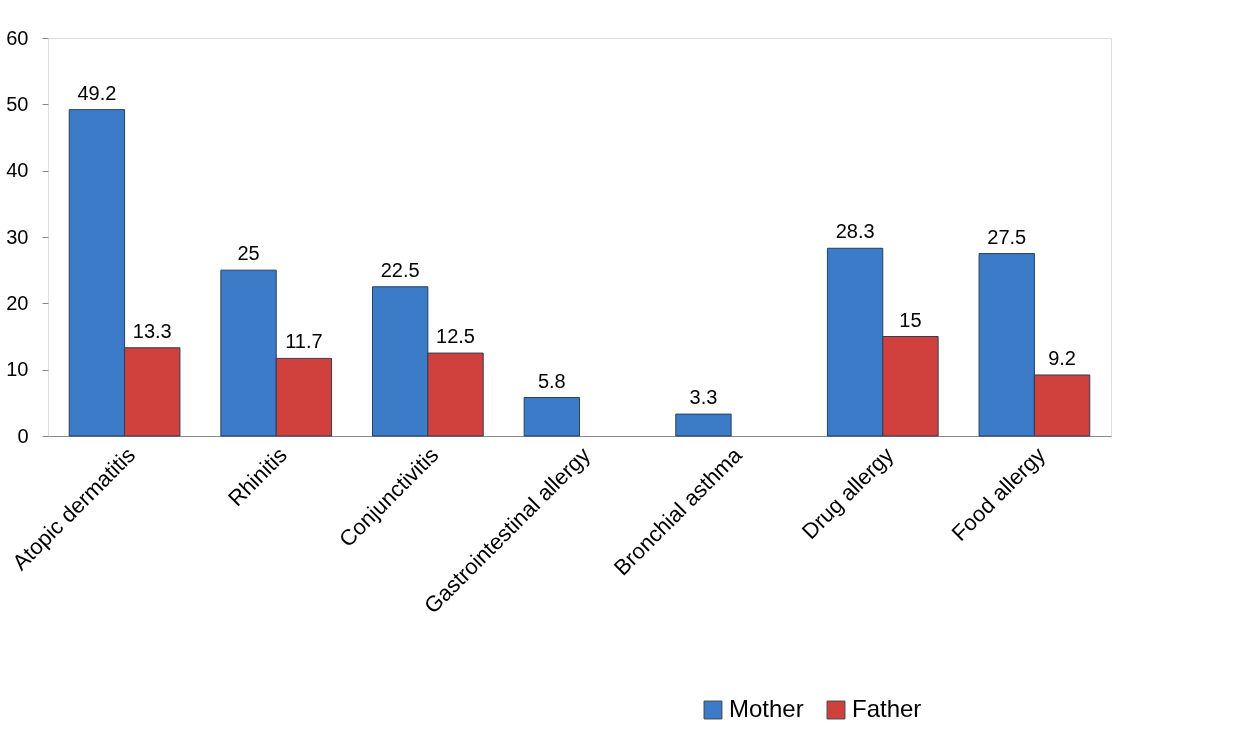  What do you see at coordinates (703, 397) in the screenshot?
I see `data-label: 3.3` at bounding box center [703, 397].